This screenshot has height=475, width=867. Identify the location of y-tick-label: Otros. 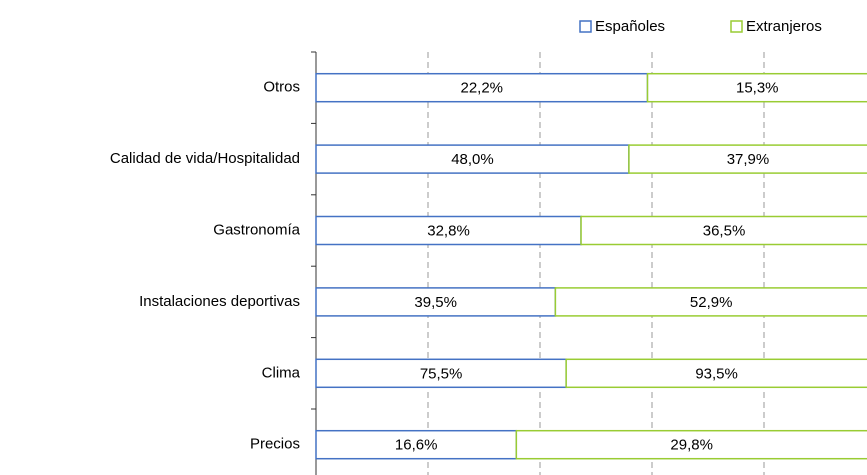
(281, 87).